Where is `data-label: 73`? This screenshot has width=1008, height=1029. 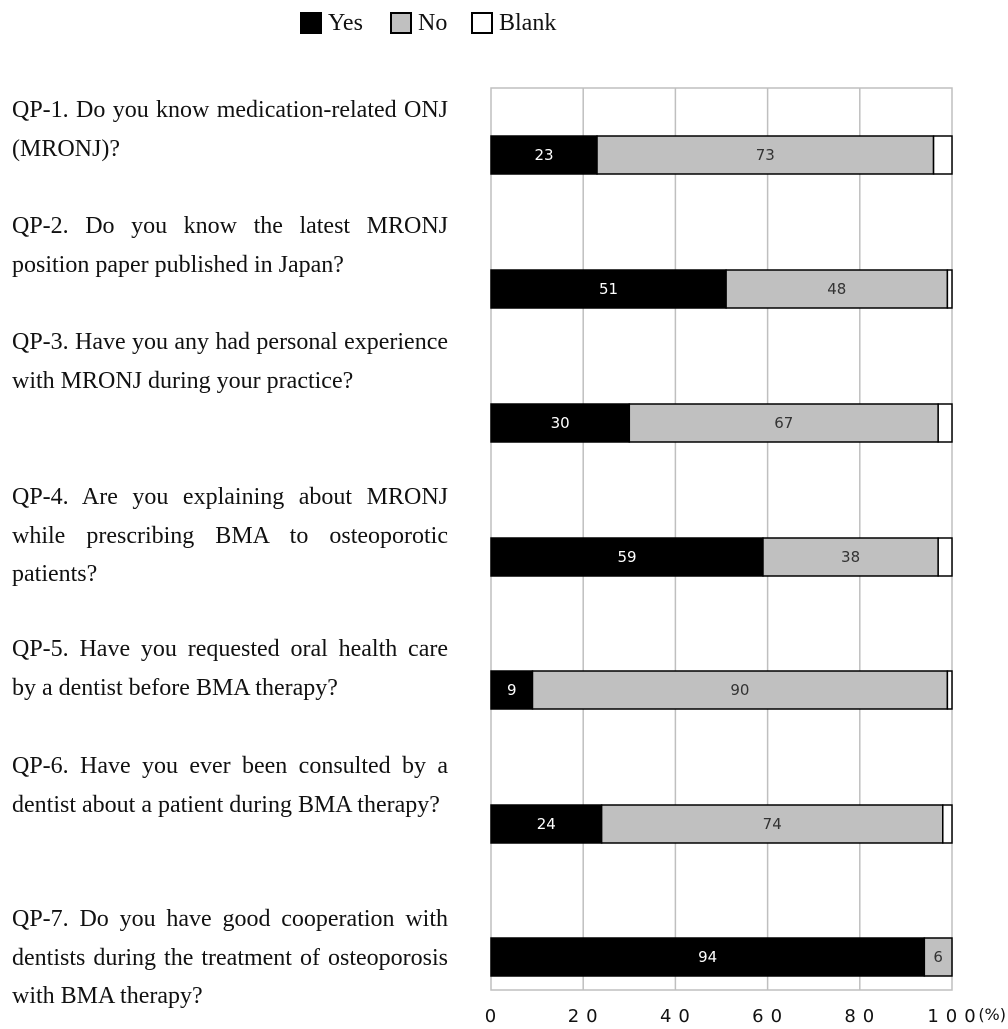 data-label: 73 is located at coordinates (765, 155).